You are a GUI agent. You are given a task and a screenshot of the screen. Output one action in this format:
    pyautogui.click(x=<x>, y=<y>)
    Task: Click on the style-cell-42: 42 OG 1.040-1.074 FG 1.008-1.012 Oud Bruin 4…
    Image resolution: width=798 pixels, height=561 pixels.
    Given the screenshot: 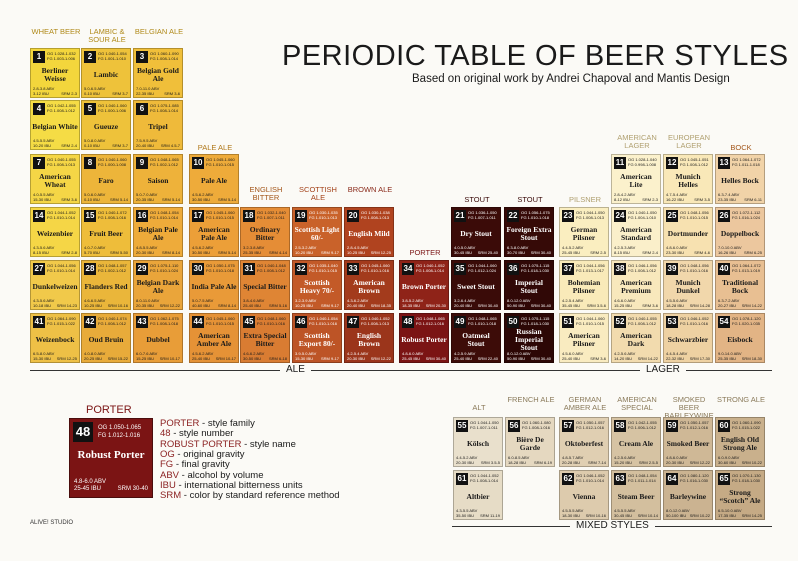 What is the action you would take?
    pyautogui.click(x=106, y=338)
    